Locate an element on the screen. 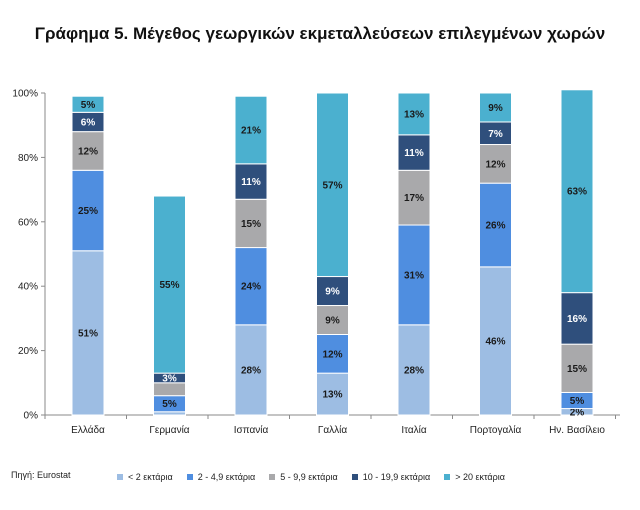 This screenshot has height=510, width=640. y-tick-label: 40% is located at coordinates (28, 287).